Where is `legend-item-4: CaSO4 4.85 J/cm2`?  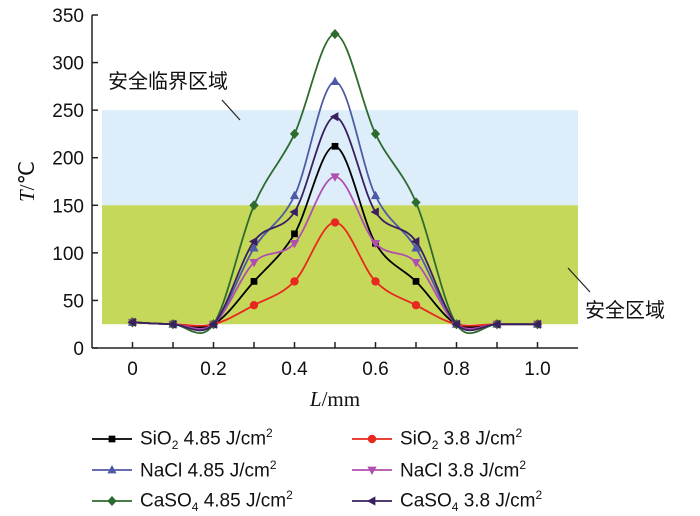
legend-item-4: CaSO4 4.85 J/cm2 is located at coordinates (191, 501).